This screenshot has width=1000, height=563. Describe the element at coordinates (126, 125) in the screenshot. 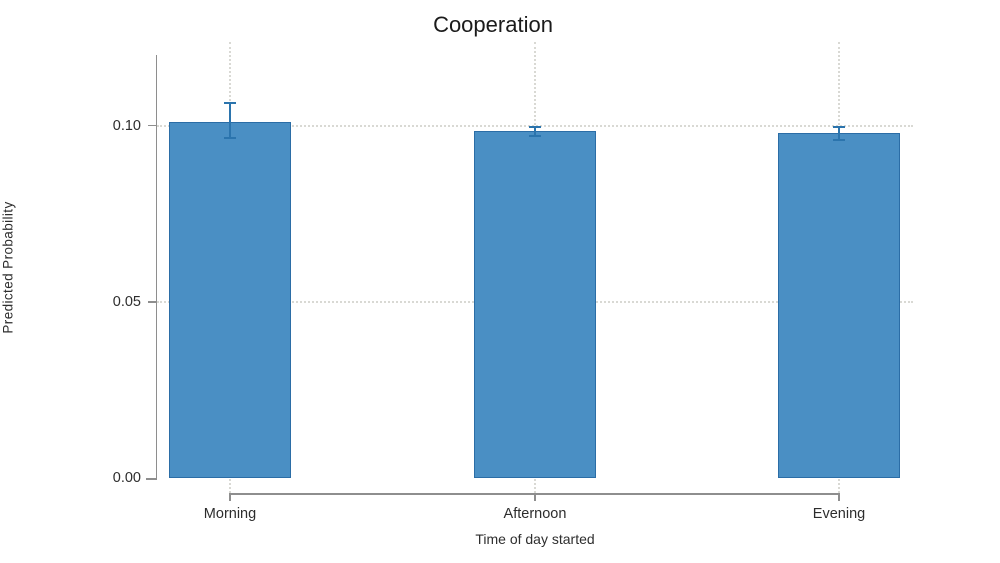

I see `y-tick-label: 0.10` at that location.